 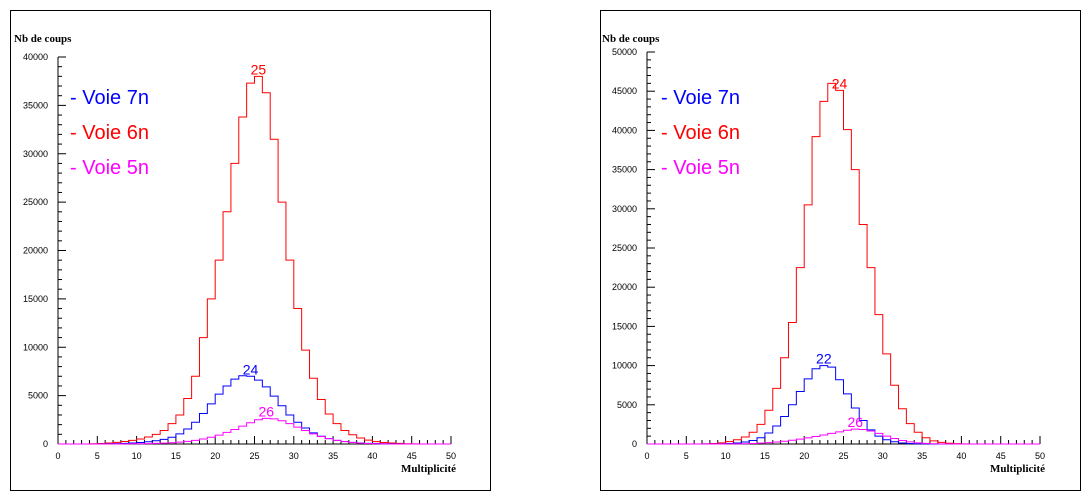 I want to click on y-tick-label: 45000, so click(x=624, y=91).